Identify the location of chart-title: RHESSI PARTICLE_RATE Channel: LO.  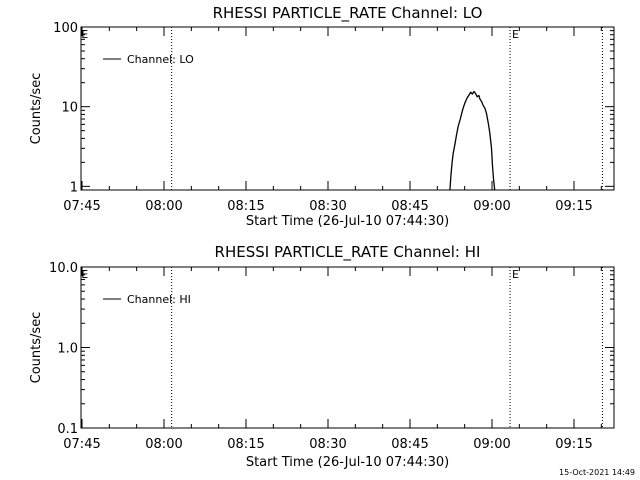
(348, 13).